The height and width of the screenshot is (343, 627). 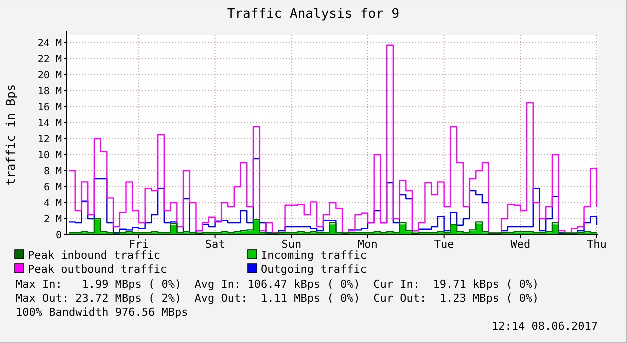 What do you see at coordinates (215, 244) in the screenshot?
I see `x-tick-label: Sat` at bounding box center [215, 244].